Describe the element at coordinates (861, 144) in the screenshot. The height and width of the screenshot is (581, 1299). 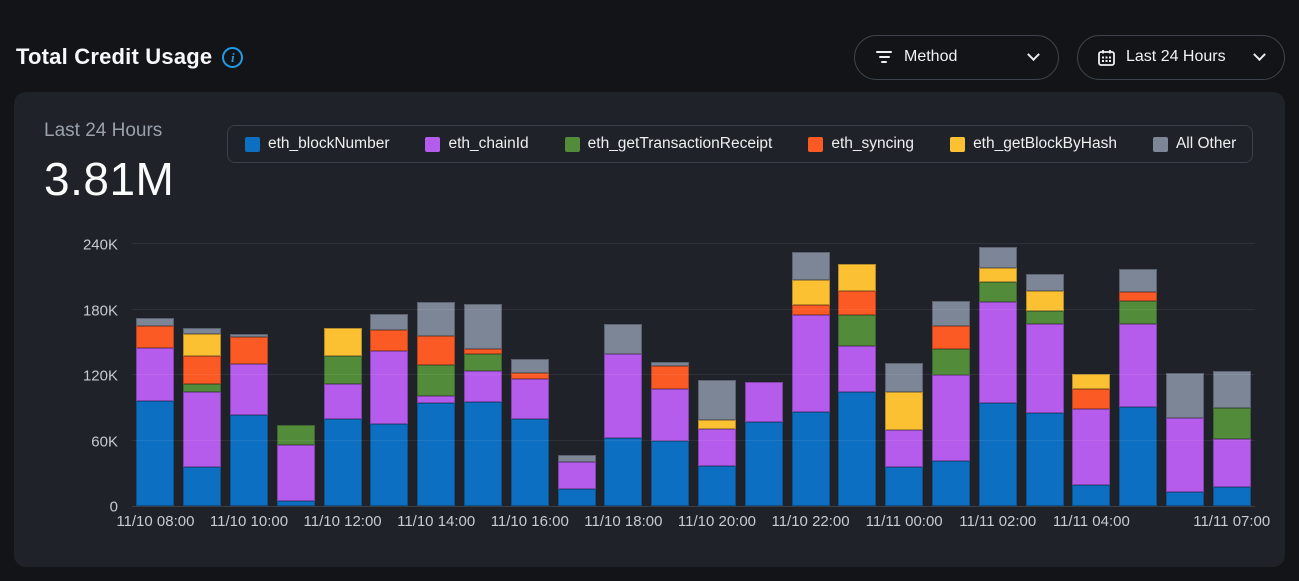
I see `legend-item-eth-syncing: eth_syncing` at that location.